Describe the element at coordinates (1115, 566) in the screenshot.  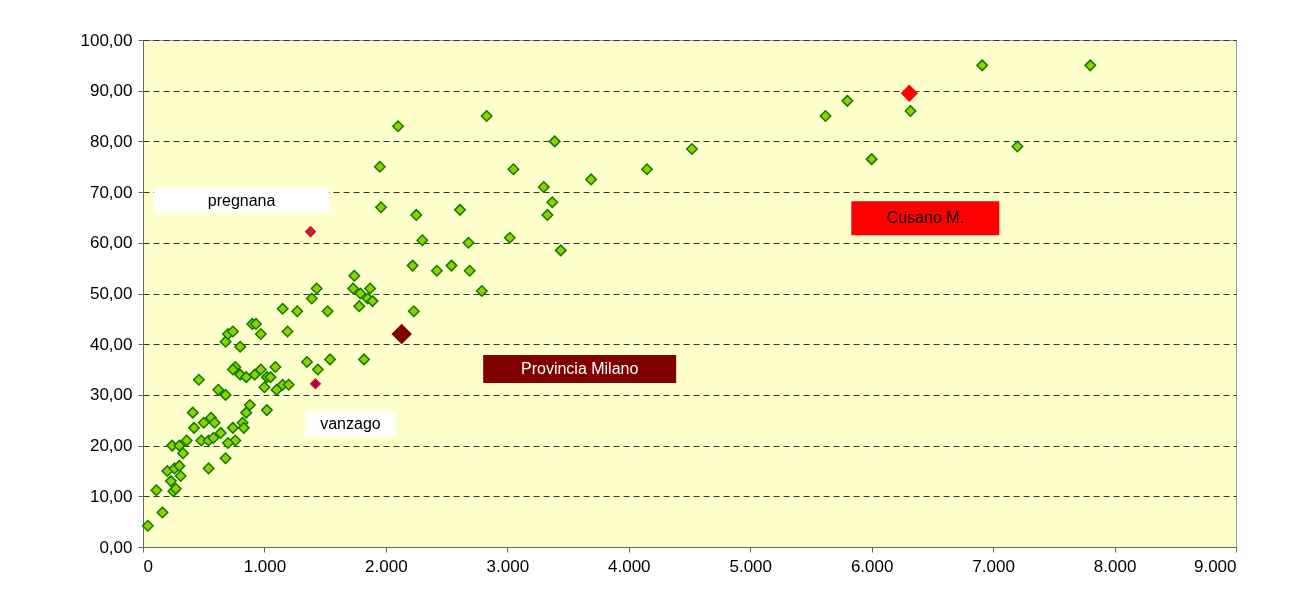
I see `x-tick-label: 8.000` at that location.